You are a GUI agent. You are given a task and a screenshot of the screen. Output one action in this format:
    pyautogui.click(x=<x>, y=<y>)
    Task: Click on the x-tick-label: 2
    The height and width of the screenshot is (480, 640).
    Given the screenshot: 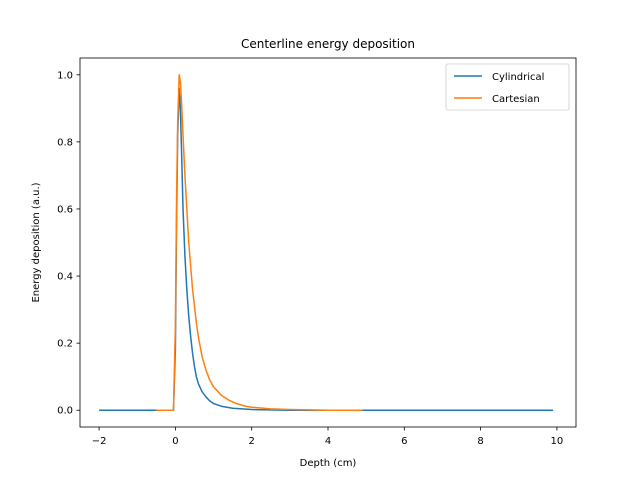 What is the action you would take?
    pyautogui.click(x=252, y=441)
    